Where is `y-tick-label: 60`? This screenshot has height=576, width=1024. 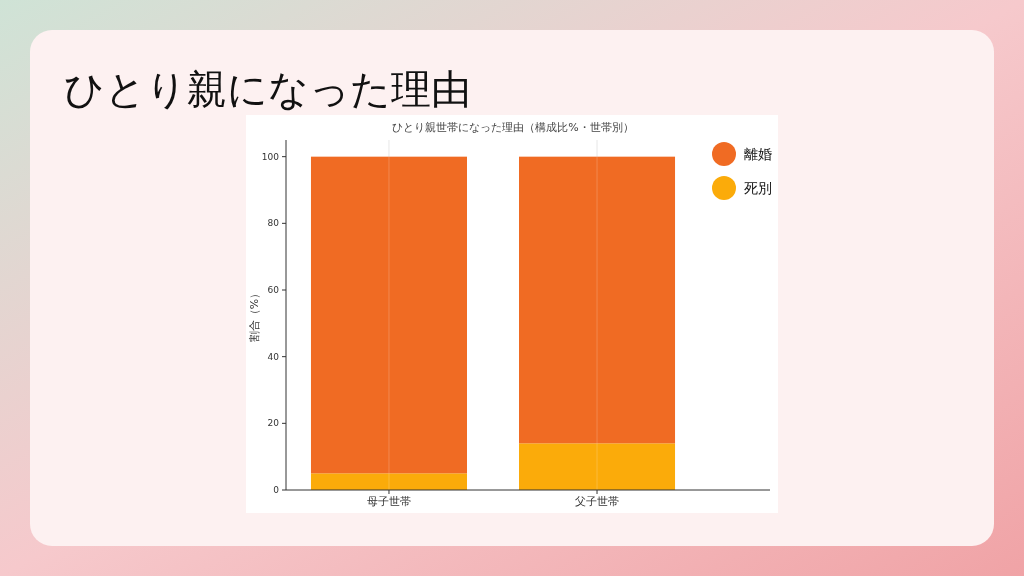
y-tick-label: 60 is located at coordinates (273, 290).